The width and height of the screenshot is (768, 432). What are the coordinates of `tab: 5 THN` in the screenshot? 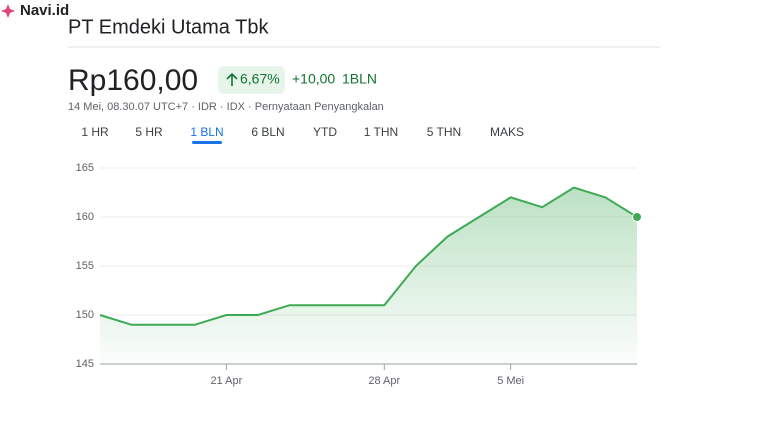 It's located at (444, 132).